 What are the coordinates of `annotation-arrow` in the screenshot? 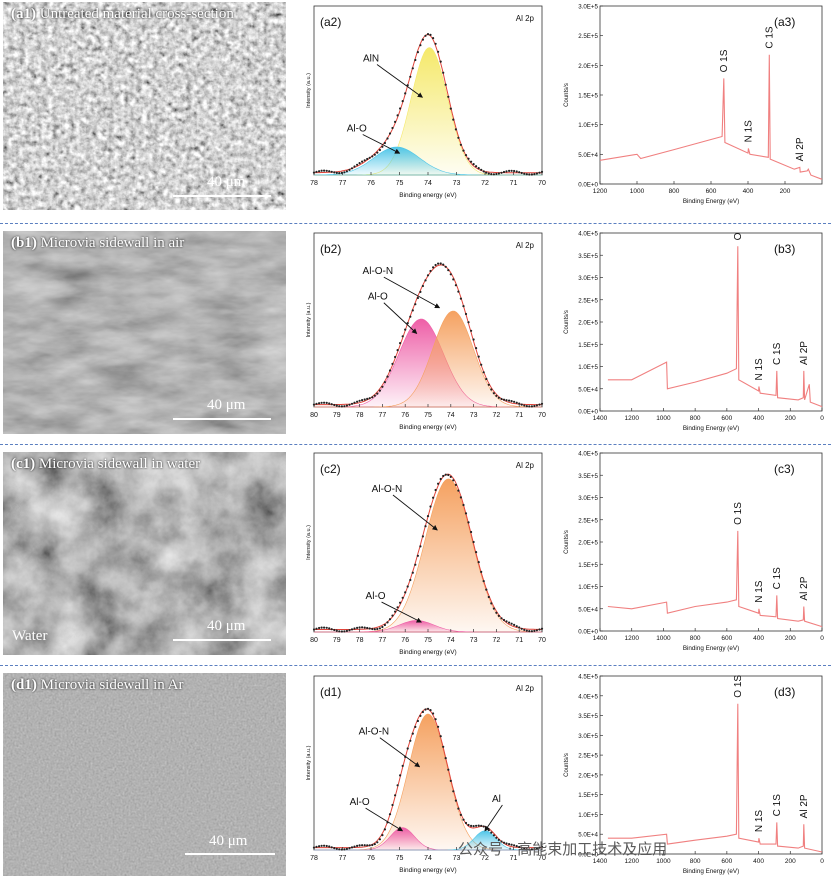 It's located at (415, 512).